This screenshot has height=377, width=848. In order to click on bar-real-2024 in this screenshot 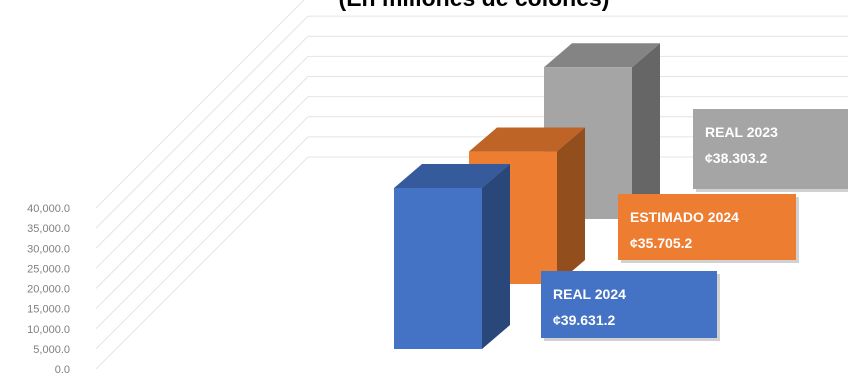, I will do `click(452, 256)`.